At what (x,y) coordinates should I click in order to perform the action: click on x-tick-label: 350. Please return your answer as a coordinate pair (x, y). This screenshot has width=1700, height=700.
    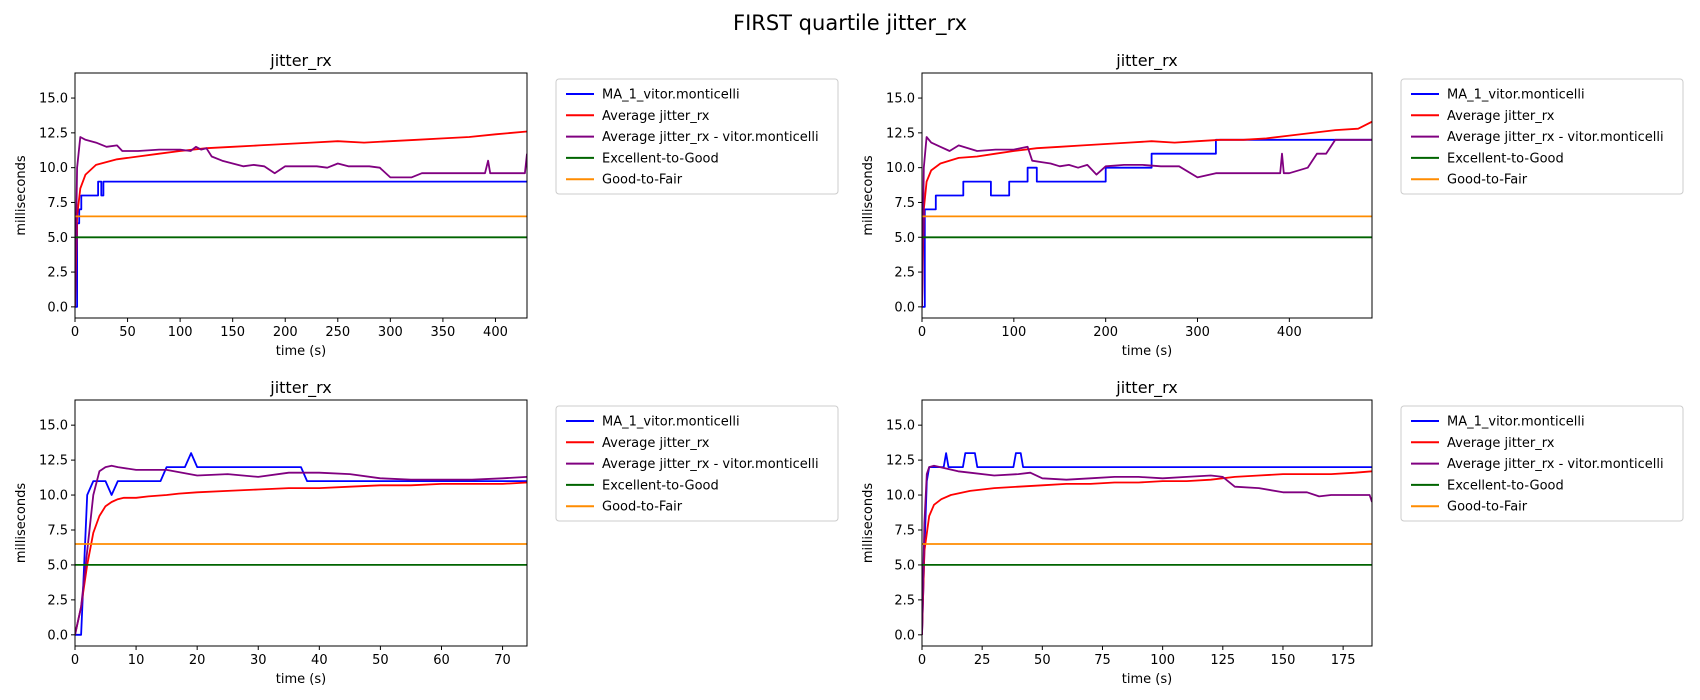
    Looking at the image, I should click on (442, 332).